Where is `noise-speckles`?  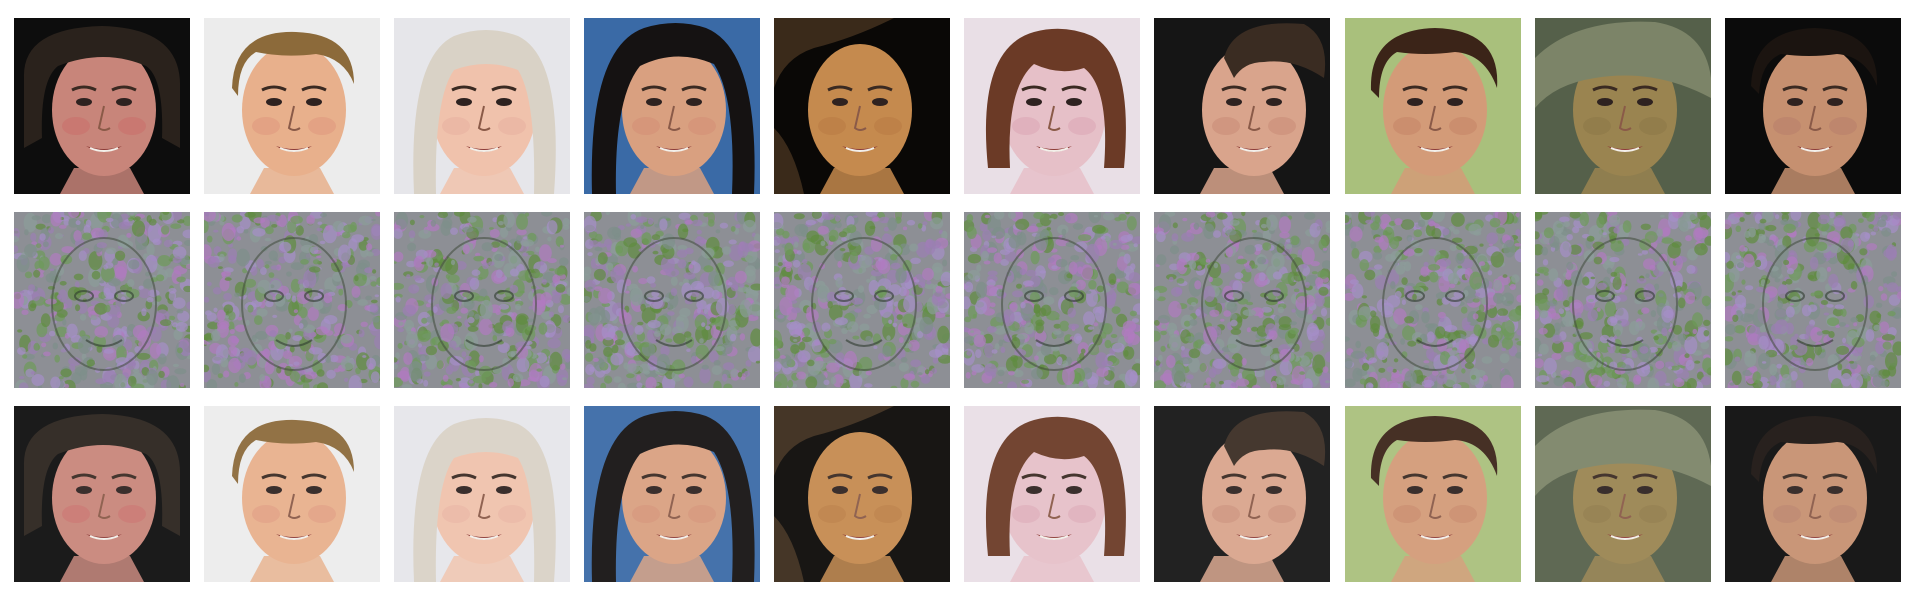 noise-speckles is located at coordinates (482, 300).